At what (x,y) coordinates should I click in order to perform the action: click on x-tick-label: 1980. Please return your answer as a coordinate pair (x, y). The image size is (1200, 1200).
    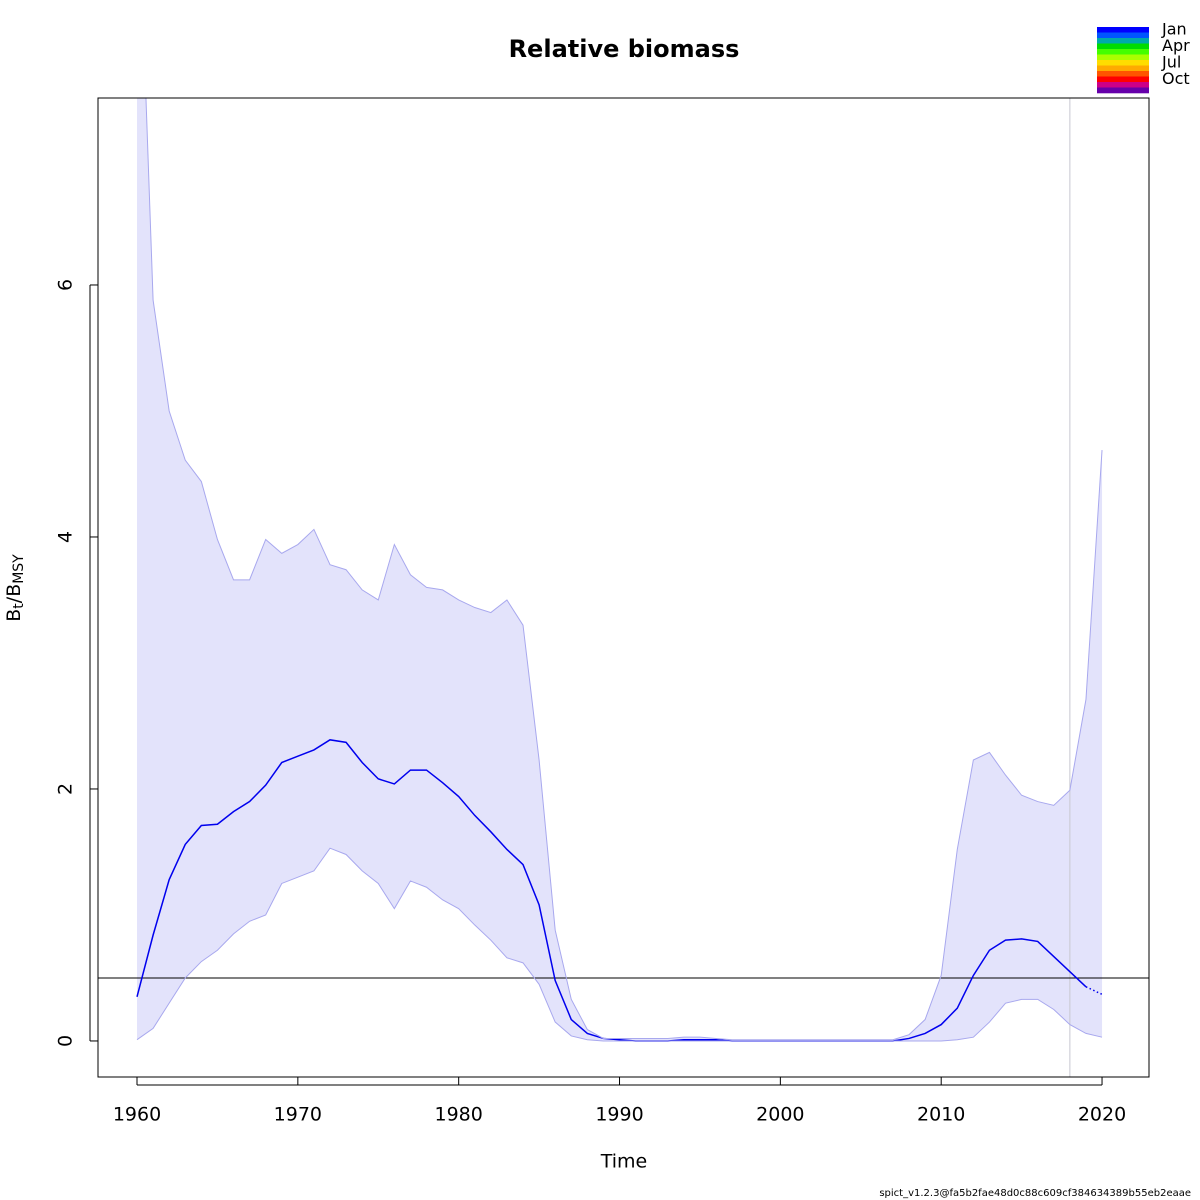
    Looking at the image, I should click on (459, 1115).